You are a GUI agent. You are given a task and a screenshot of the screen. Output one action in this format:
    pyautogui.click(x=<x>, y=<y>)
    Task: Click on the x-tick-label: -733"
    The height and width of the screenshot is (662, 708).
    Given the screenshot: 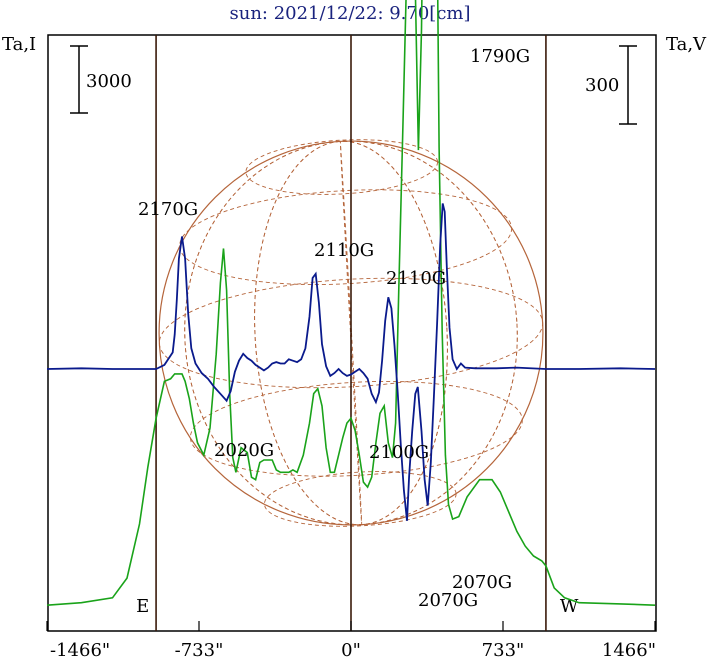 What is the action you would take?
    pyautogui.click(x=199, y=650)
    